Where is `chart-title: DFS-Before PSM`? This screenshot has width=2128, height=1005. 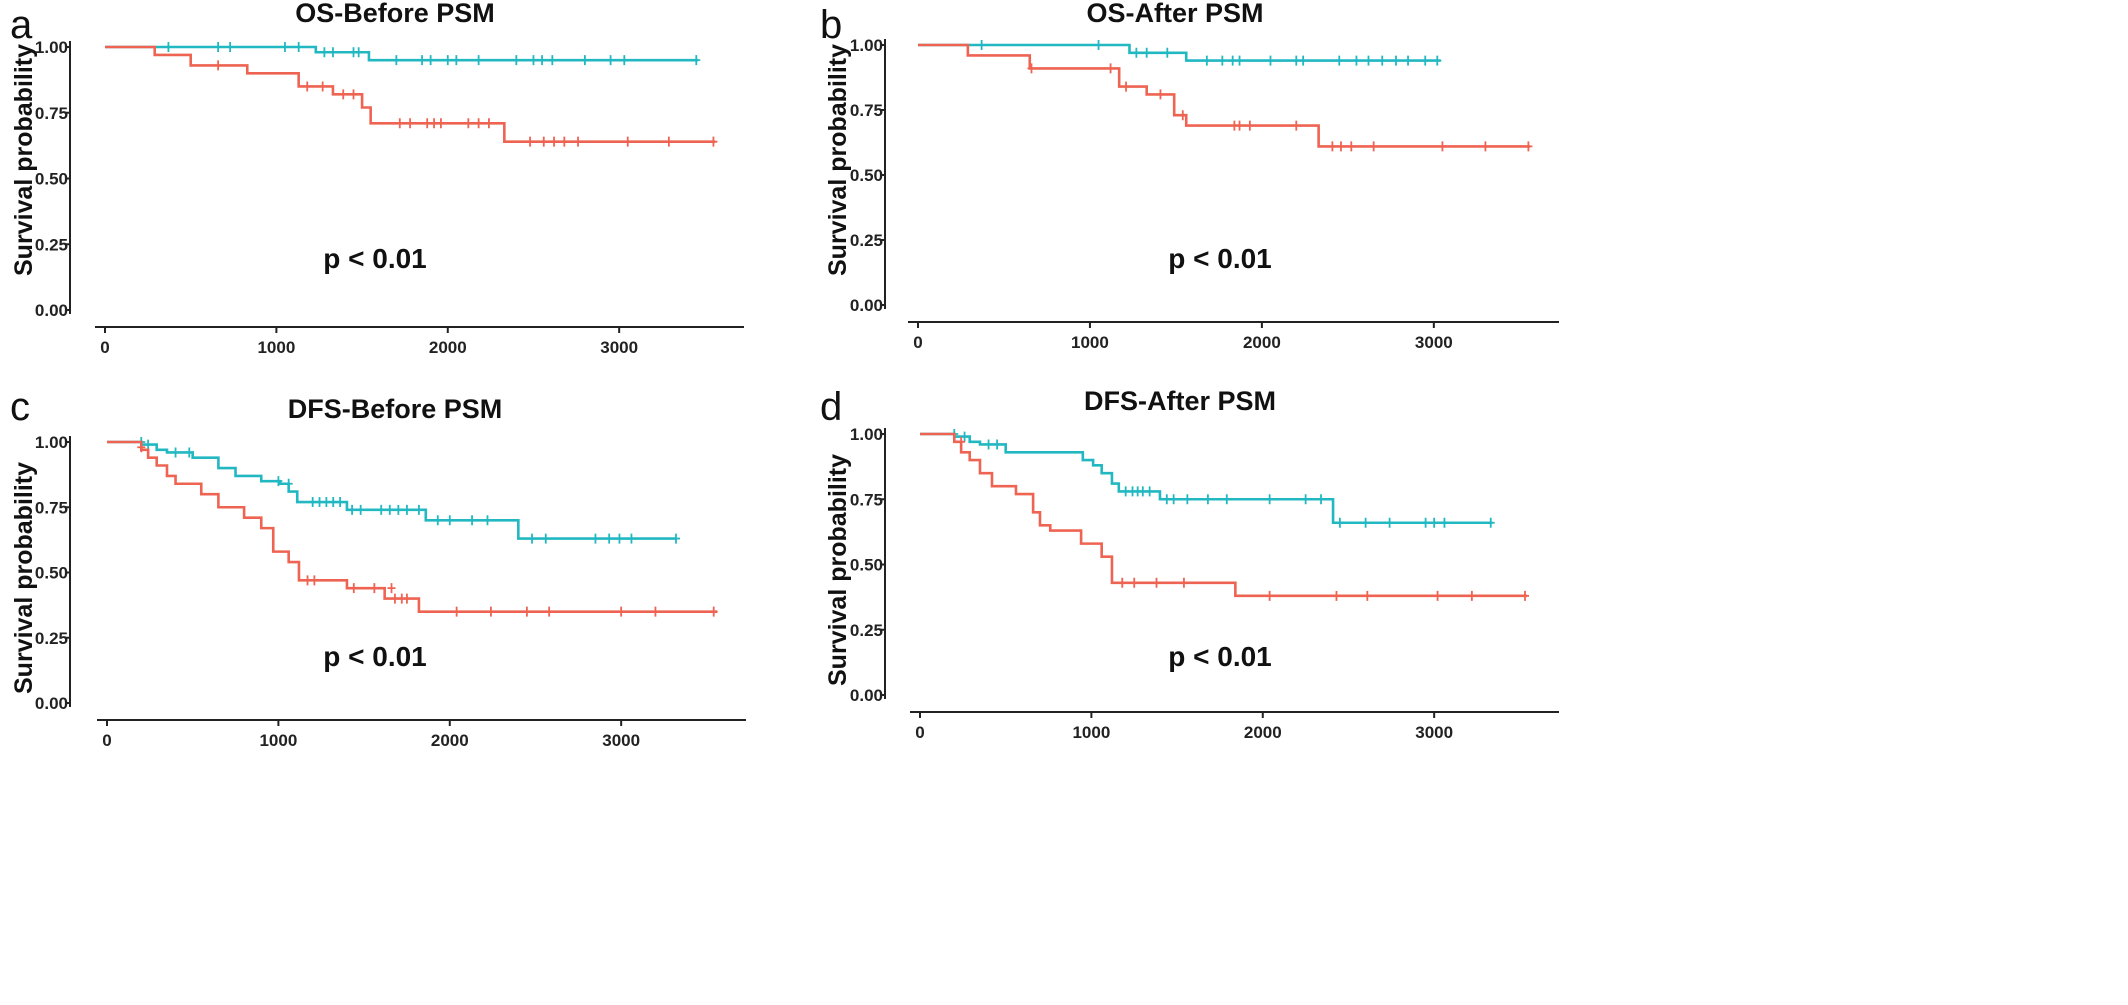 chart-title: DFS-Before PSM is located at coordinates (395, 409).